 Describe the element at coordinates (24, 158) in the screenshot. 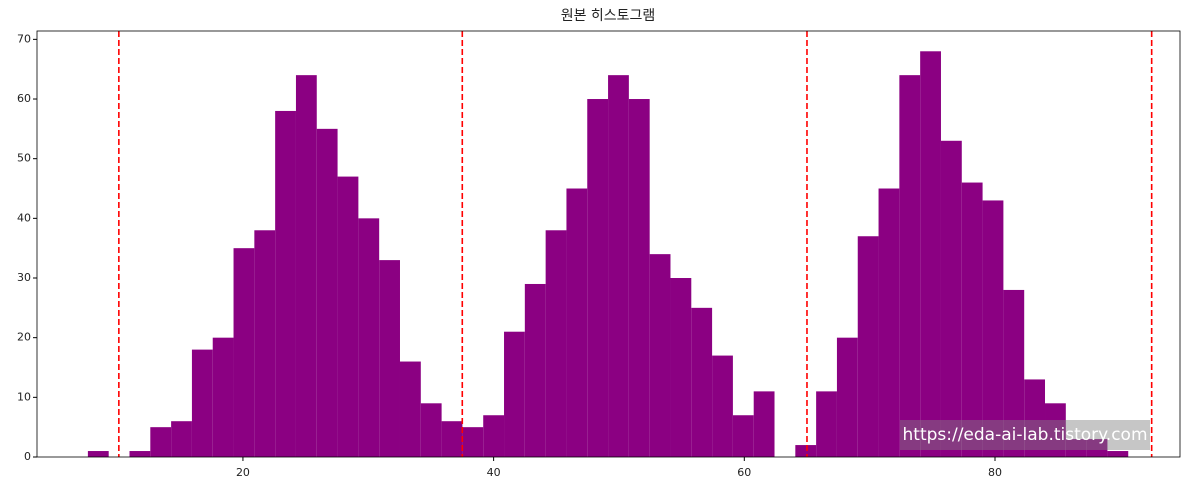

I see `y-tick-label: 50` at that location.